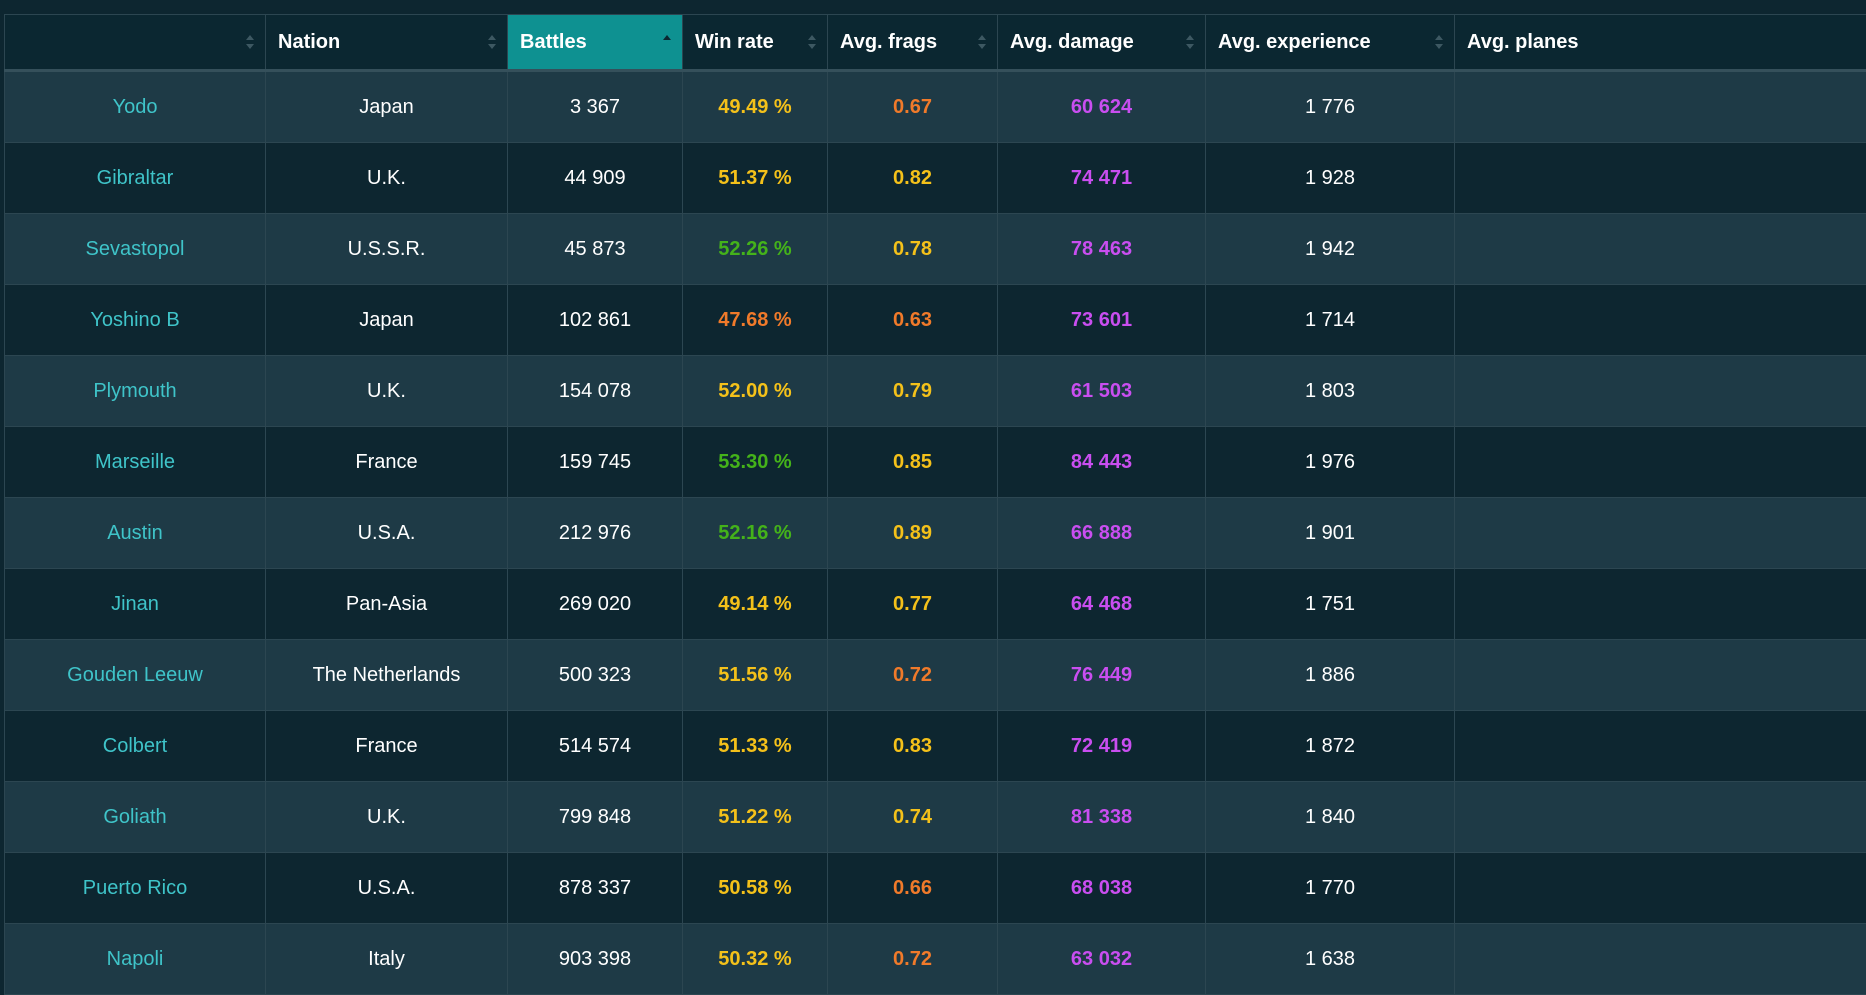  Describe the element at coordinates (1101, 746) in the screenshot. I see `avg-damage-cell: 72 419` at that location.